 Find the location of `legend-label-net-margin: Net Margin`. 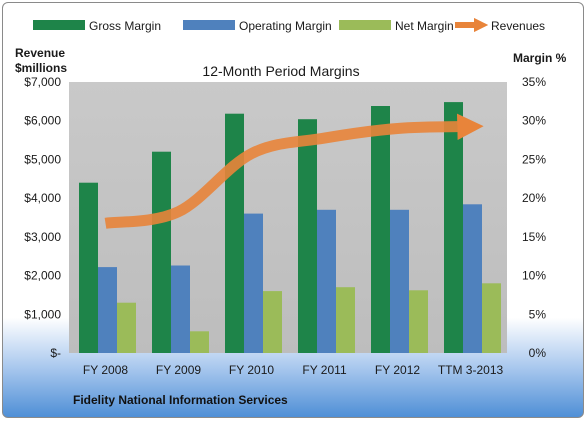

legend-label-net-margin: Net Margin is located at coordinates (424, 26).